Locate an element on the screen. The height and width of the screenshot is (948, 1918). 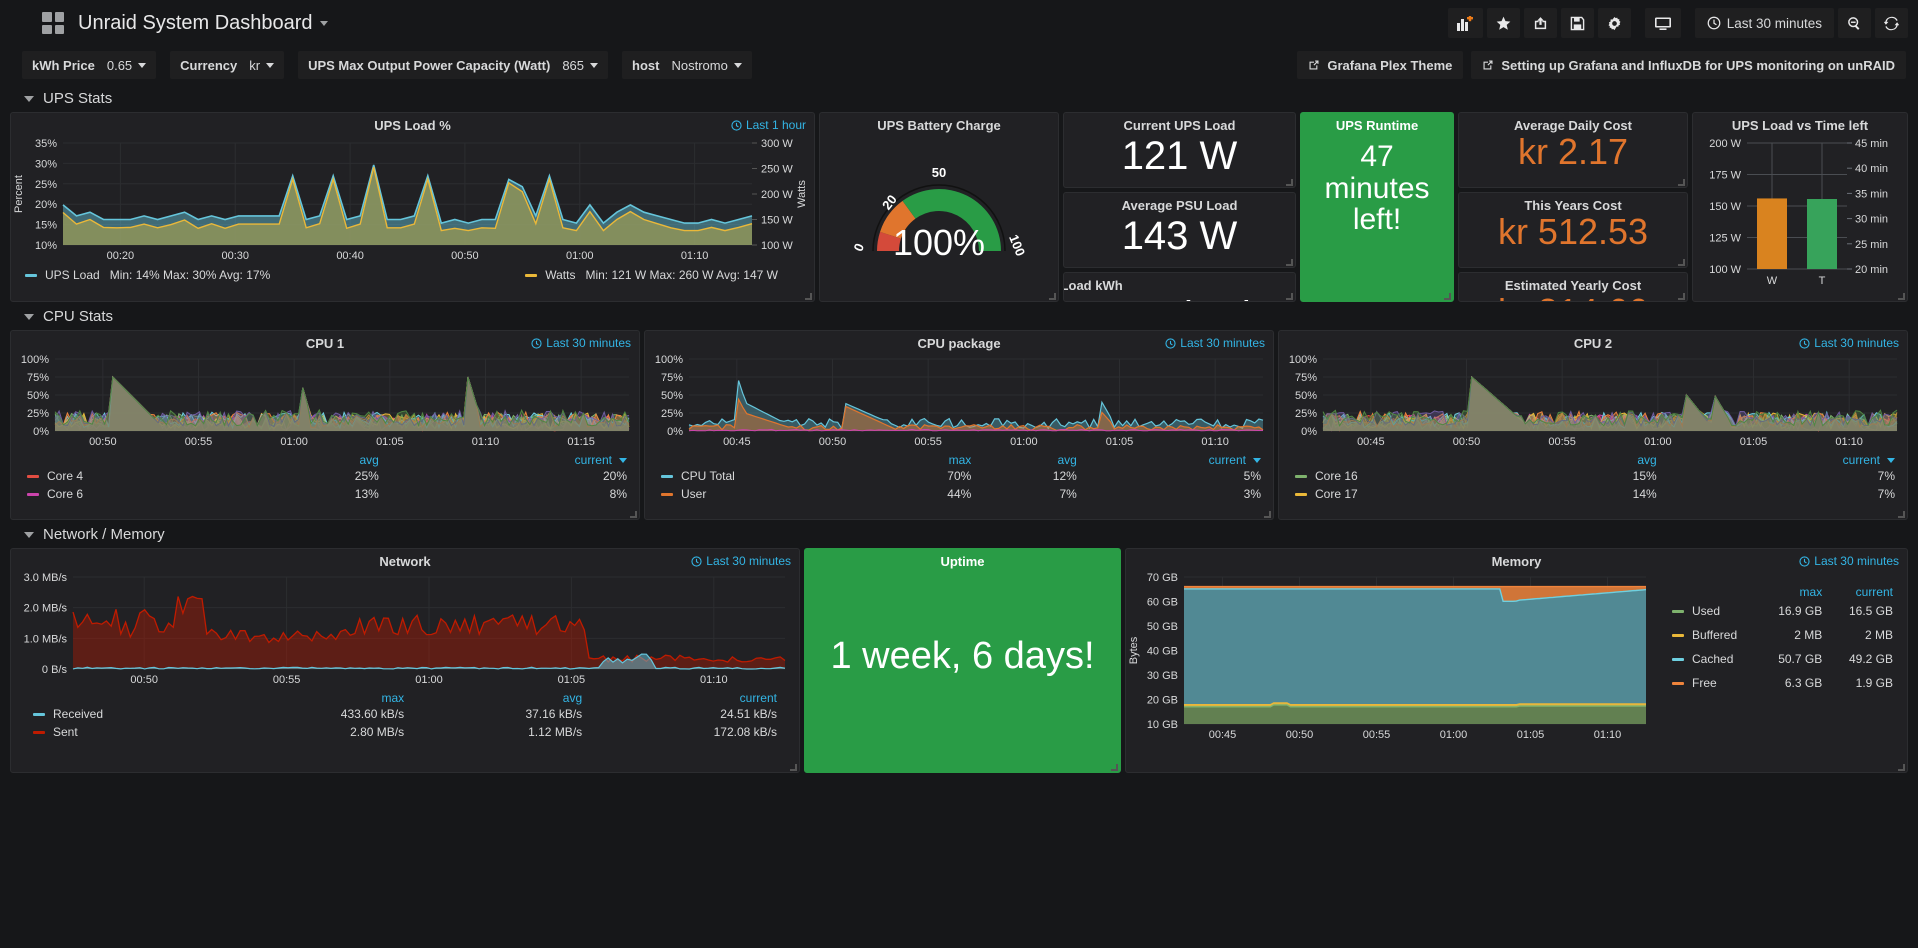
panel-time-range: Last 1 hour is located at coordinates (768, 125).